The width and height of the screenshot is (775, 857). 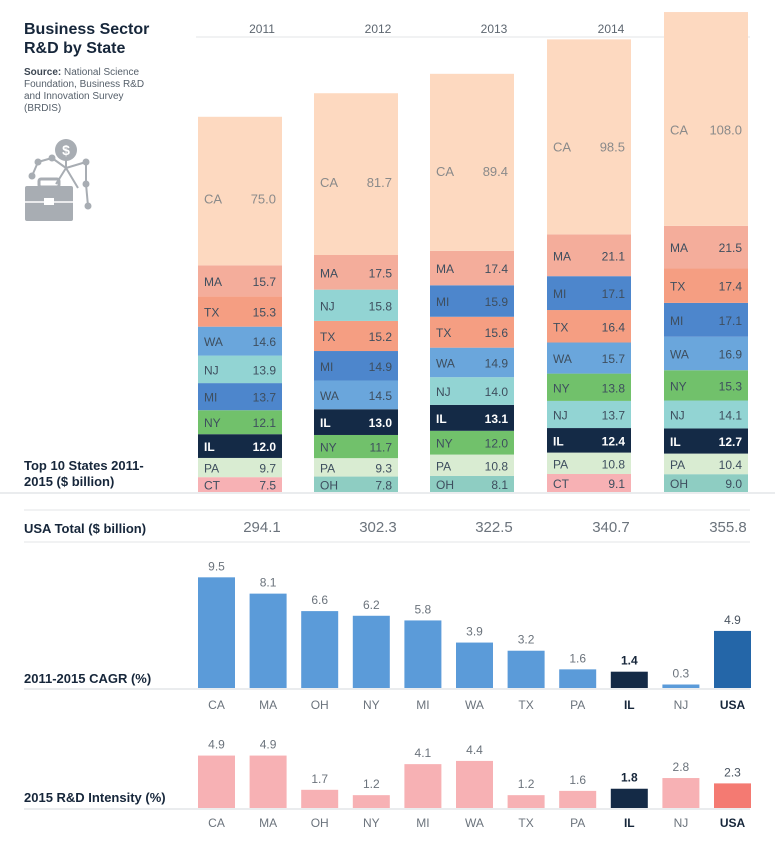 What do you see at coordinates (679, 484) in the screenshot?
I see `segment-state-label-2015-OH: OH` at bounding box center [679, 484].